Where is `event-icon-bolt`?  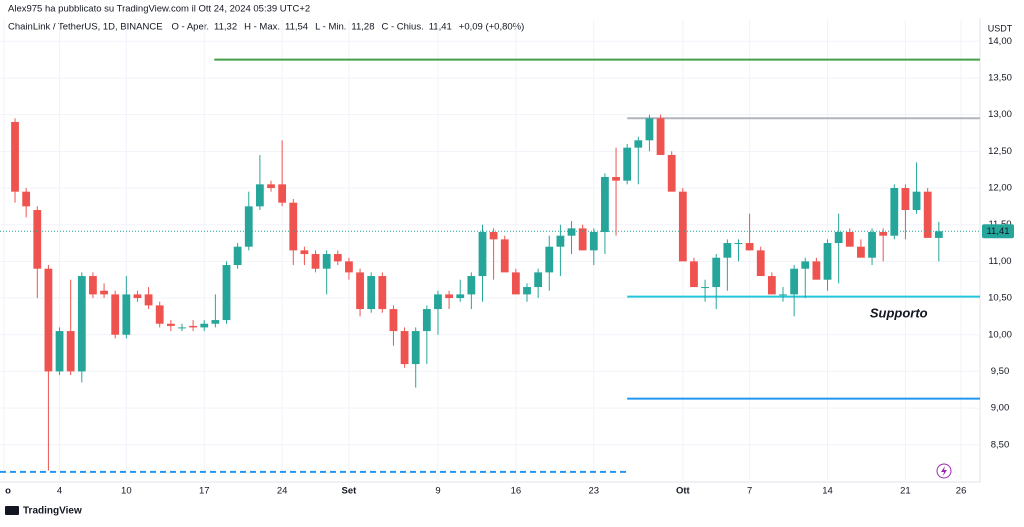
event-icon-bolt is located at coordinates (944, 471).